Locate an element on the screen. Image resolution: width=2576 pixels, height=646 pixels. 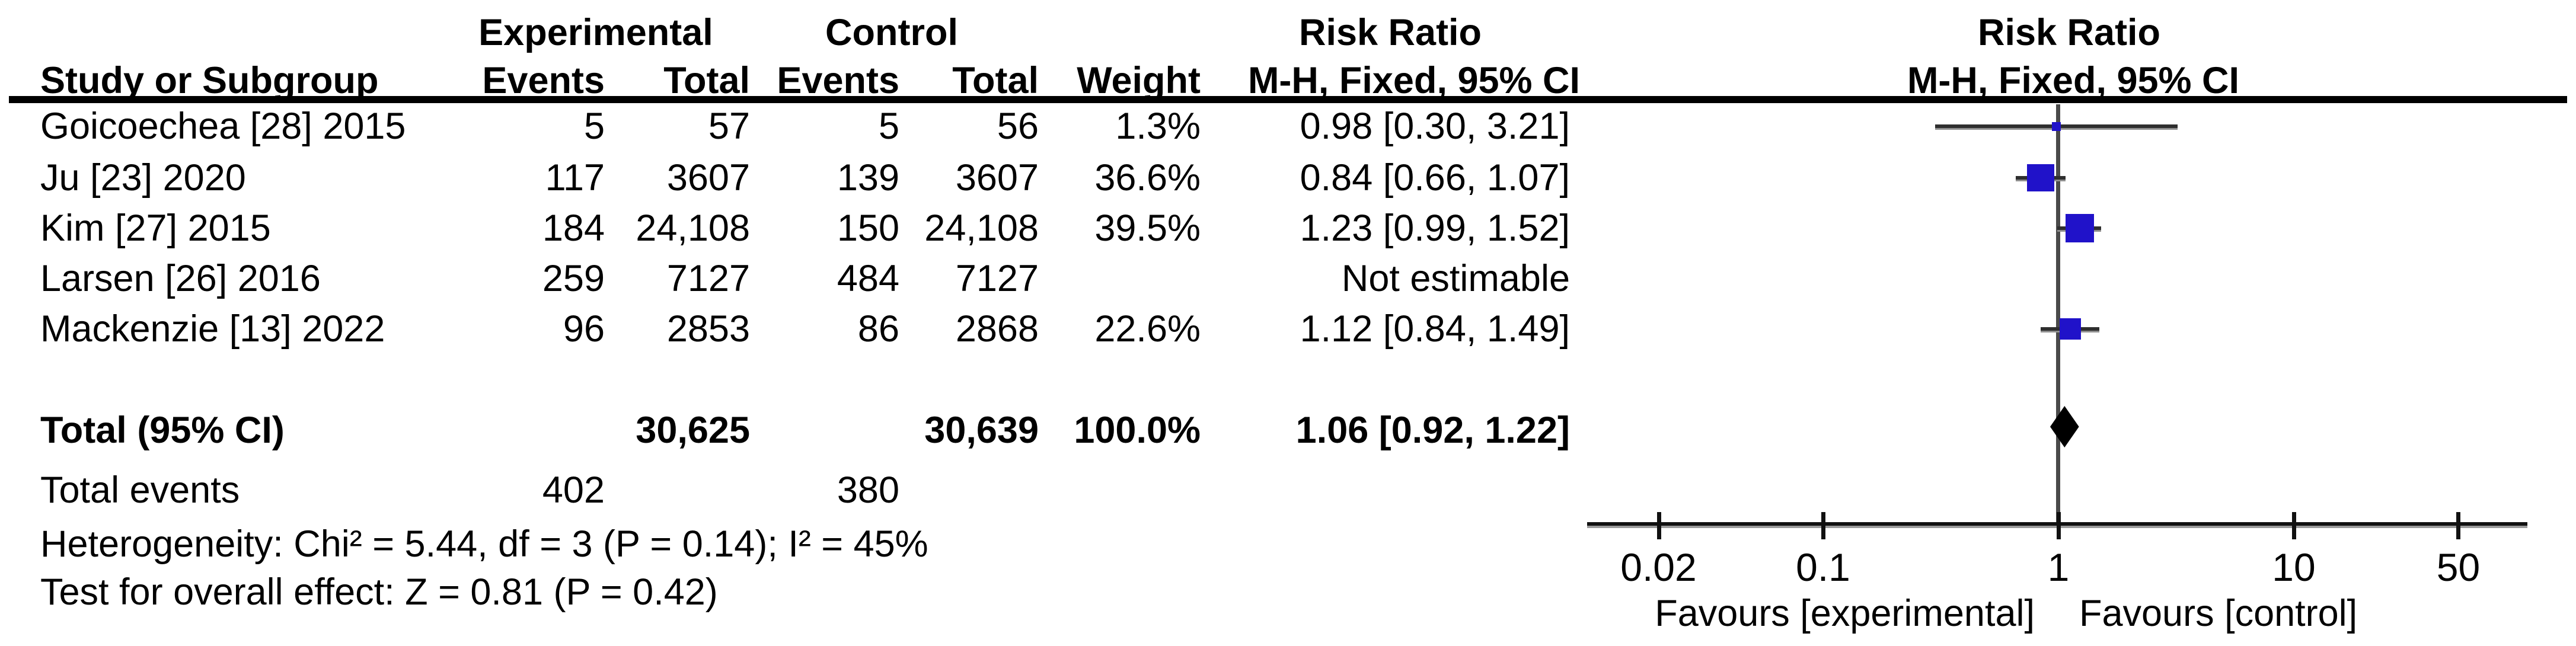
exp-total-value: 24,108 is located at coordinates (693, 228).